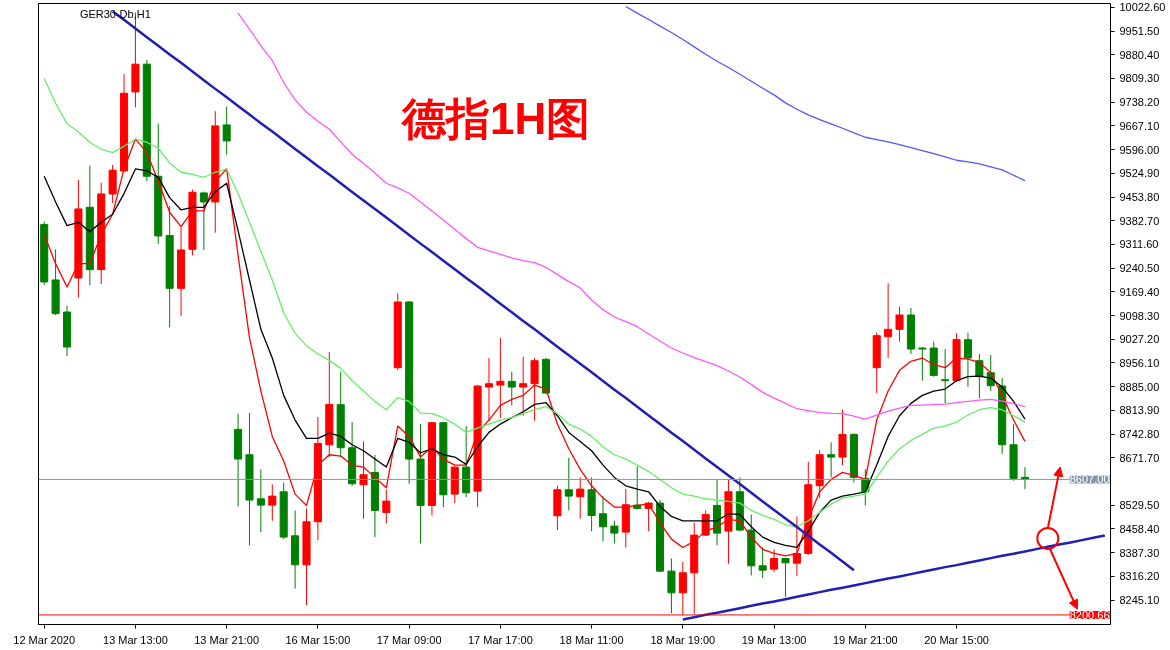 The image size is (1170, 650). What do you see at coordinates (1139, 552) in the screenshot?
I see `y-tick-label: 8387.30` at bounding box center [1139, 552].